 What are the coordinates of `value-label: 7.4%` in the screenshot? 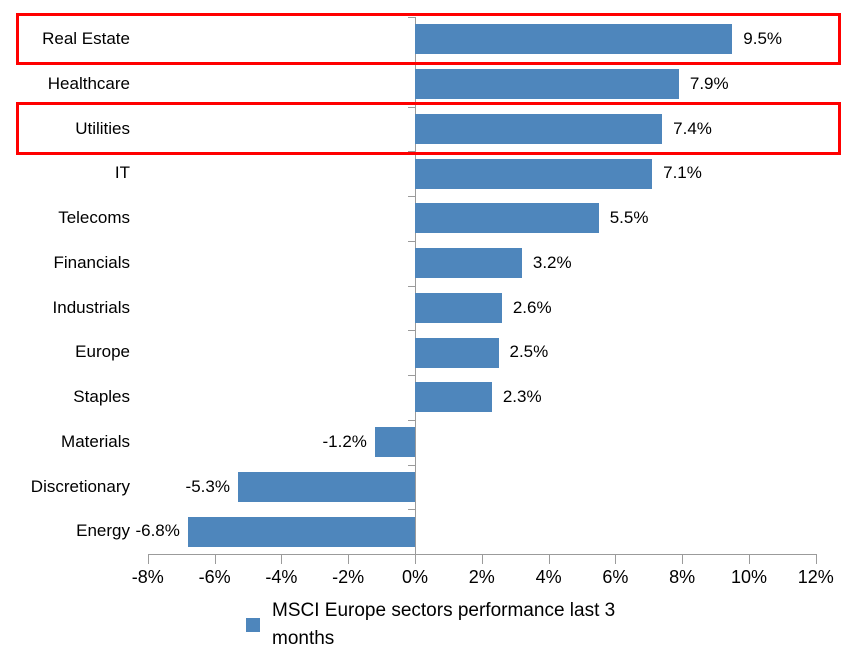 It's located at (692, 128).